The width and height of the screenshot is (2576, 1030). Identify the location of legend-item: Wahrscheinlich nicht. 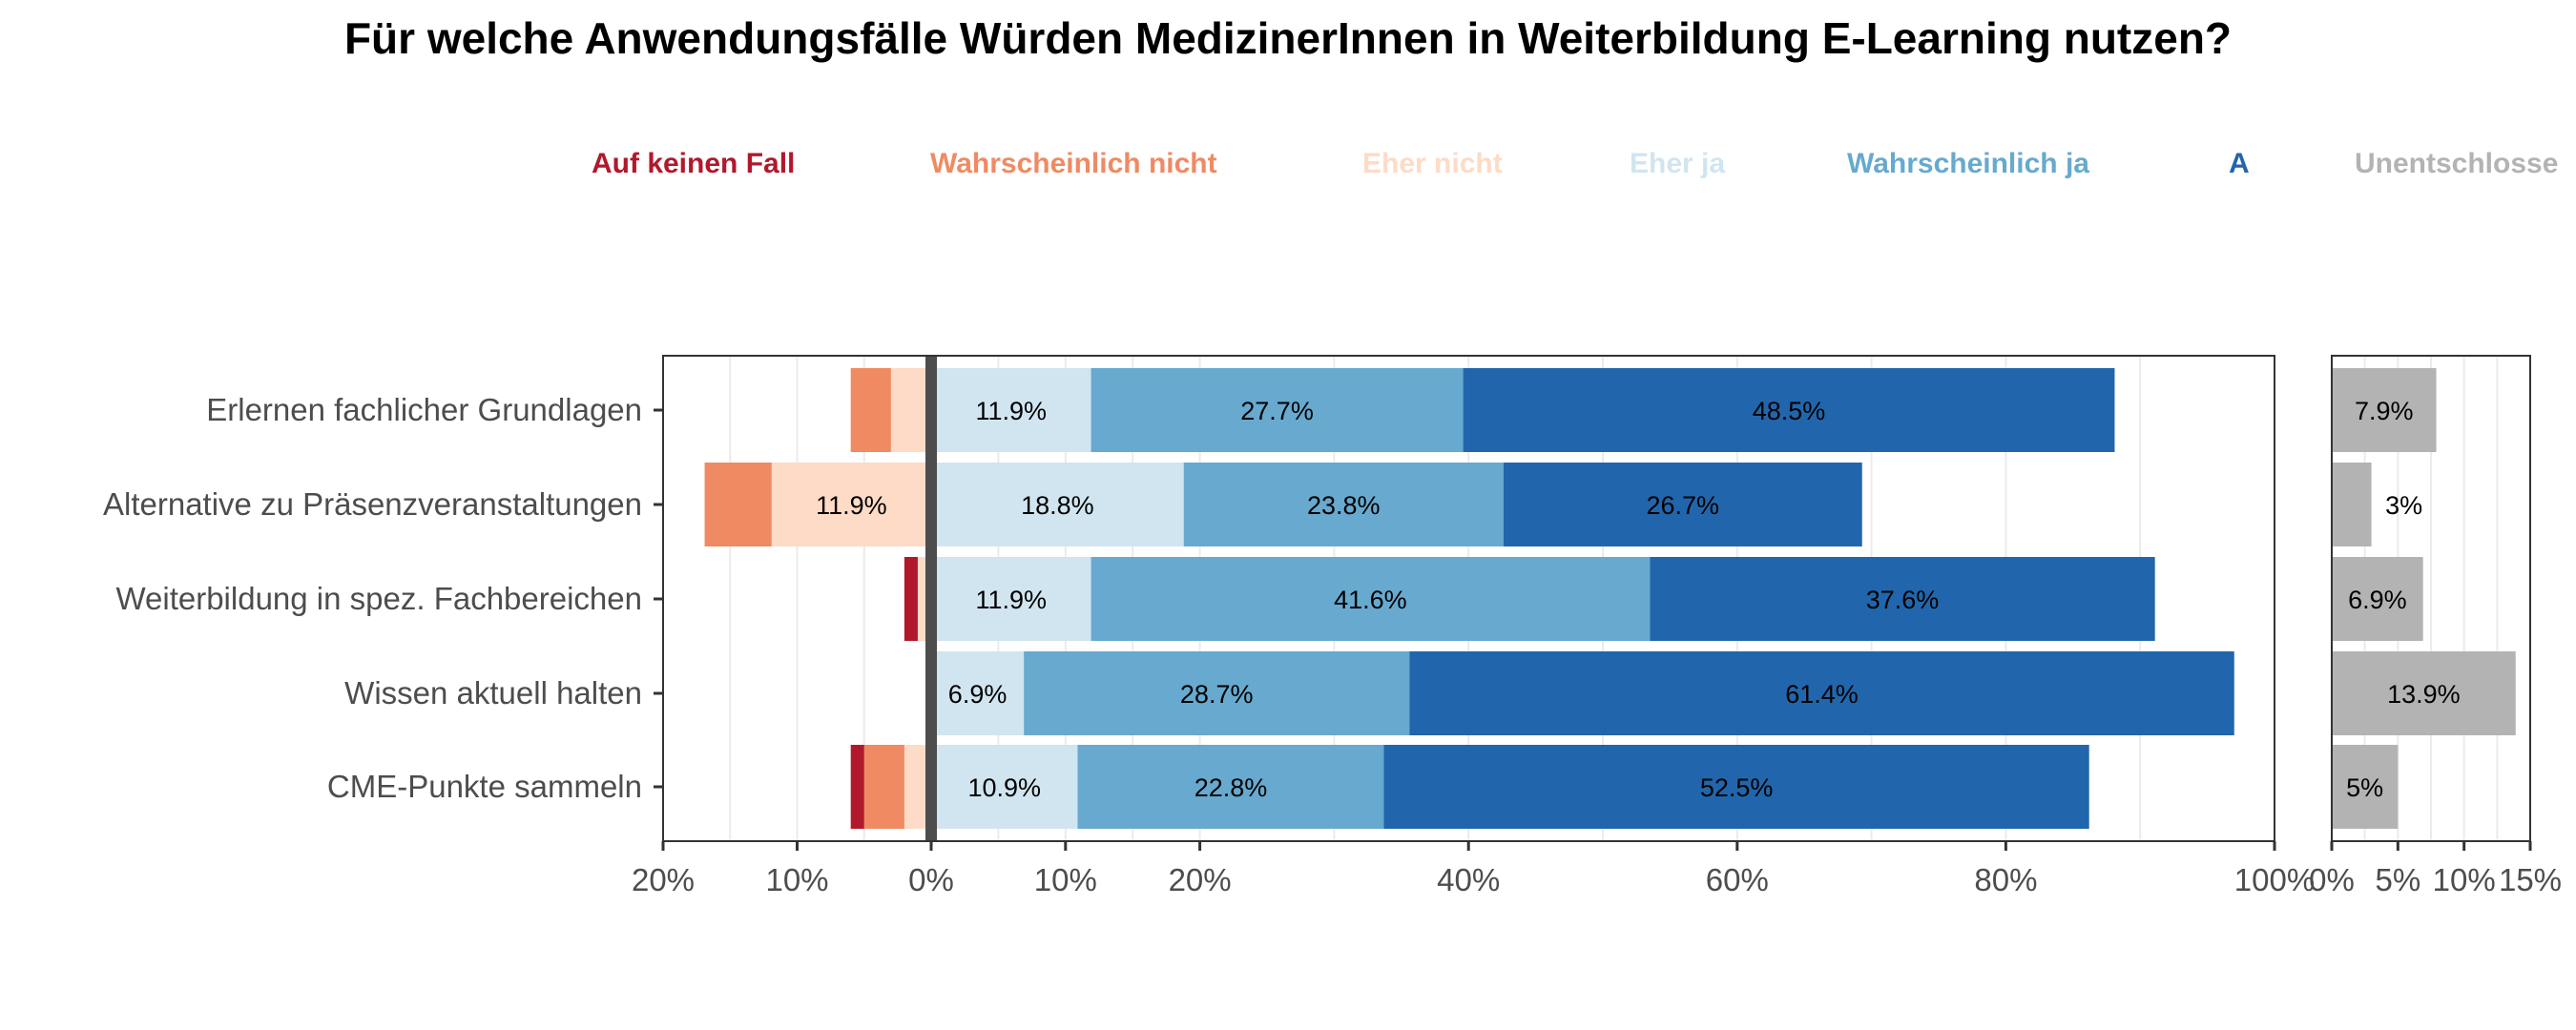
(1073, 163).